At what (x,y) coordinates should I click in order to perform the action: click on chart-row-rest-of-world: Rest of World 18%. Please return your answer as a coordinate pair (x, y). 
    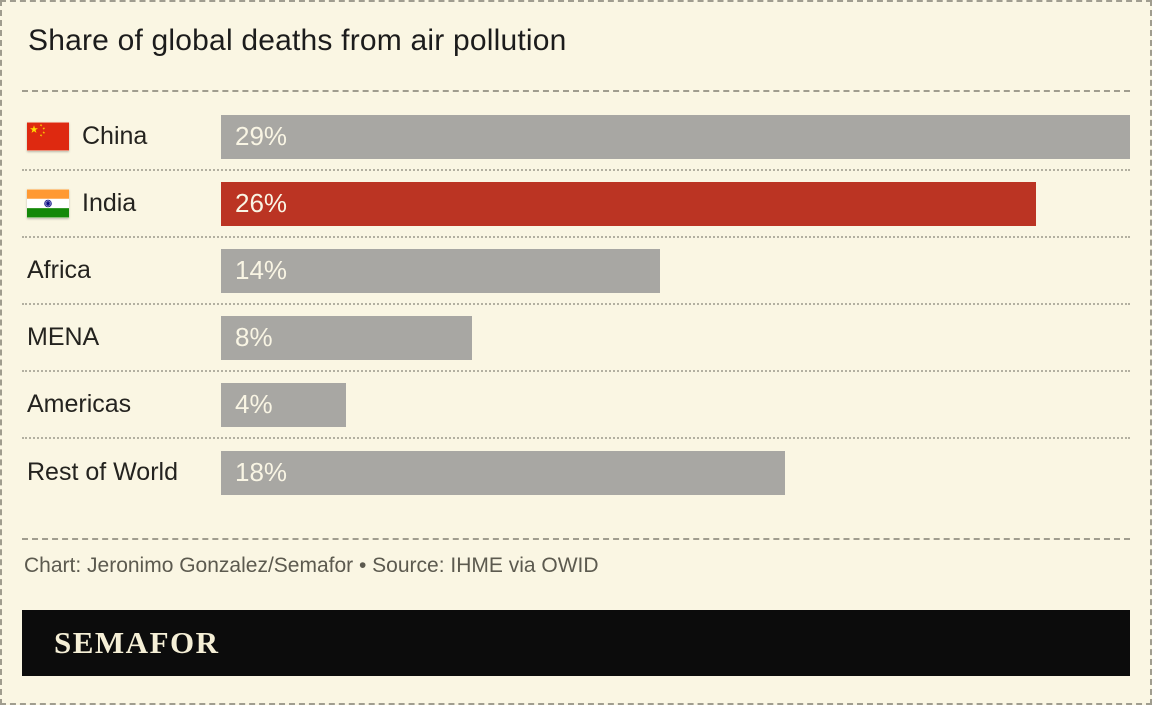
    Looking at the image, I should click on (576, 472).